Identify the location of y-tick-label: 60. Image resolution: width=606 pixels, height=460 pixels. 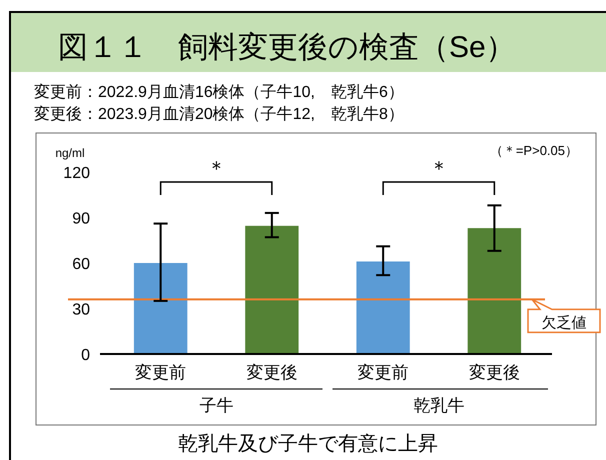
(81, 264).